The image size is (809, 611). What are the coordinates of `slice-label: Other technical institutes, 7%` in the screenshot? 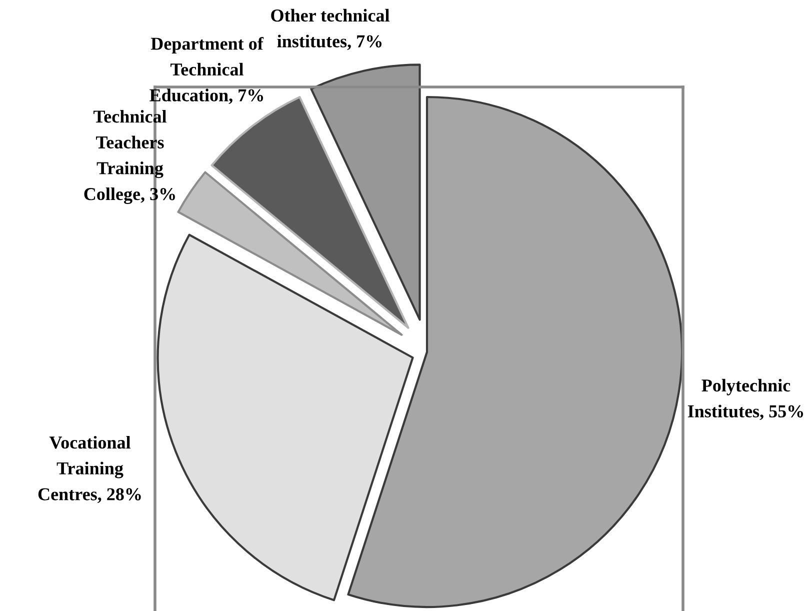 It's located at (330, 29).